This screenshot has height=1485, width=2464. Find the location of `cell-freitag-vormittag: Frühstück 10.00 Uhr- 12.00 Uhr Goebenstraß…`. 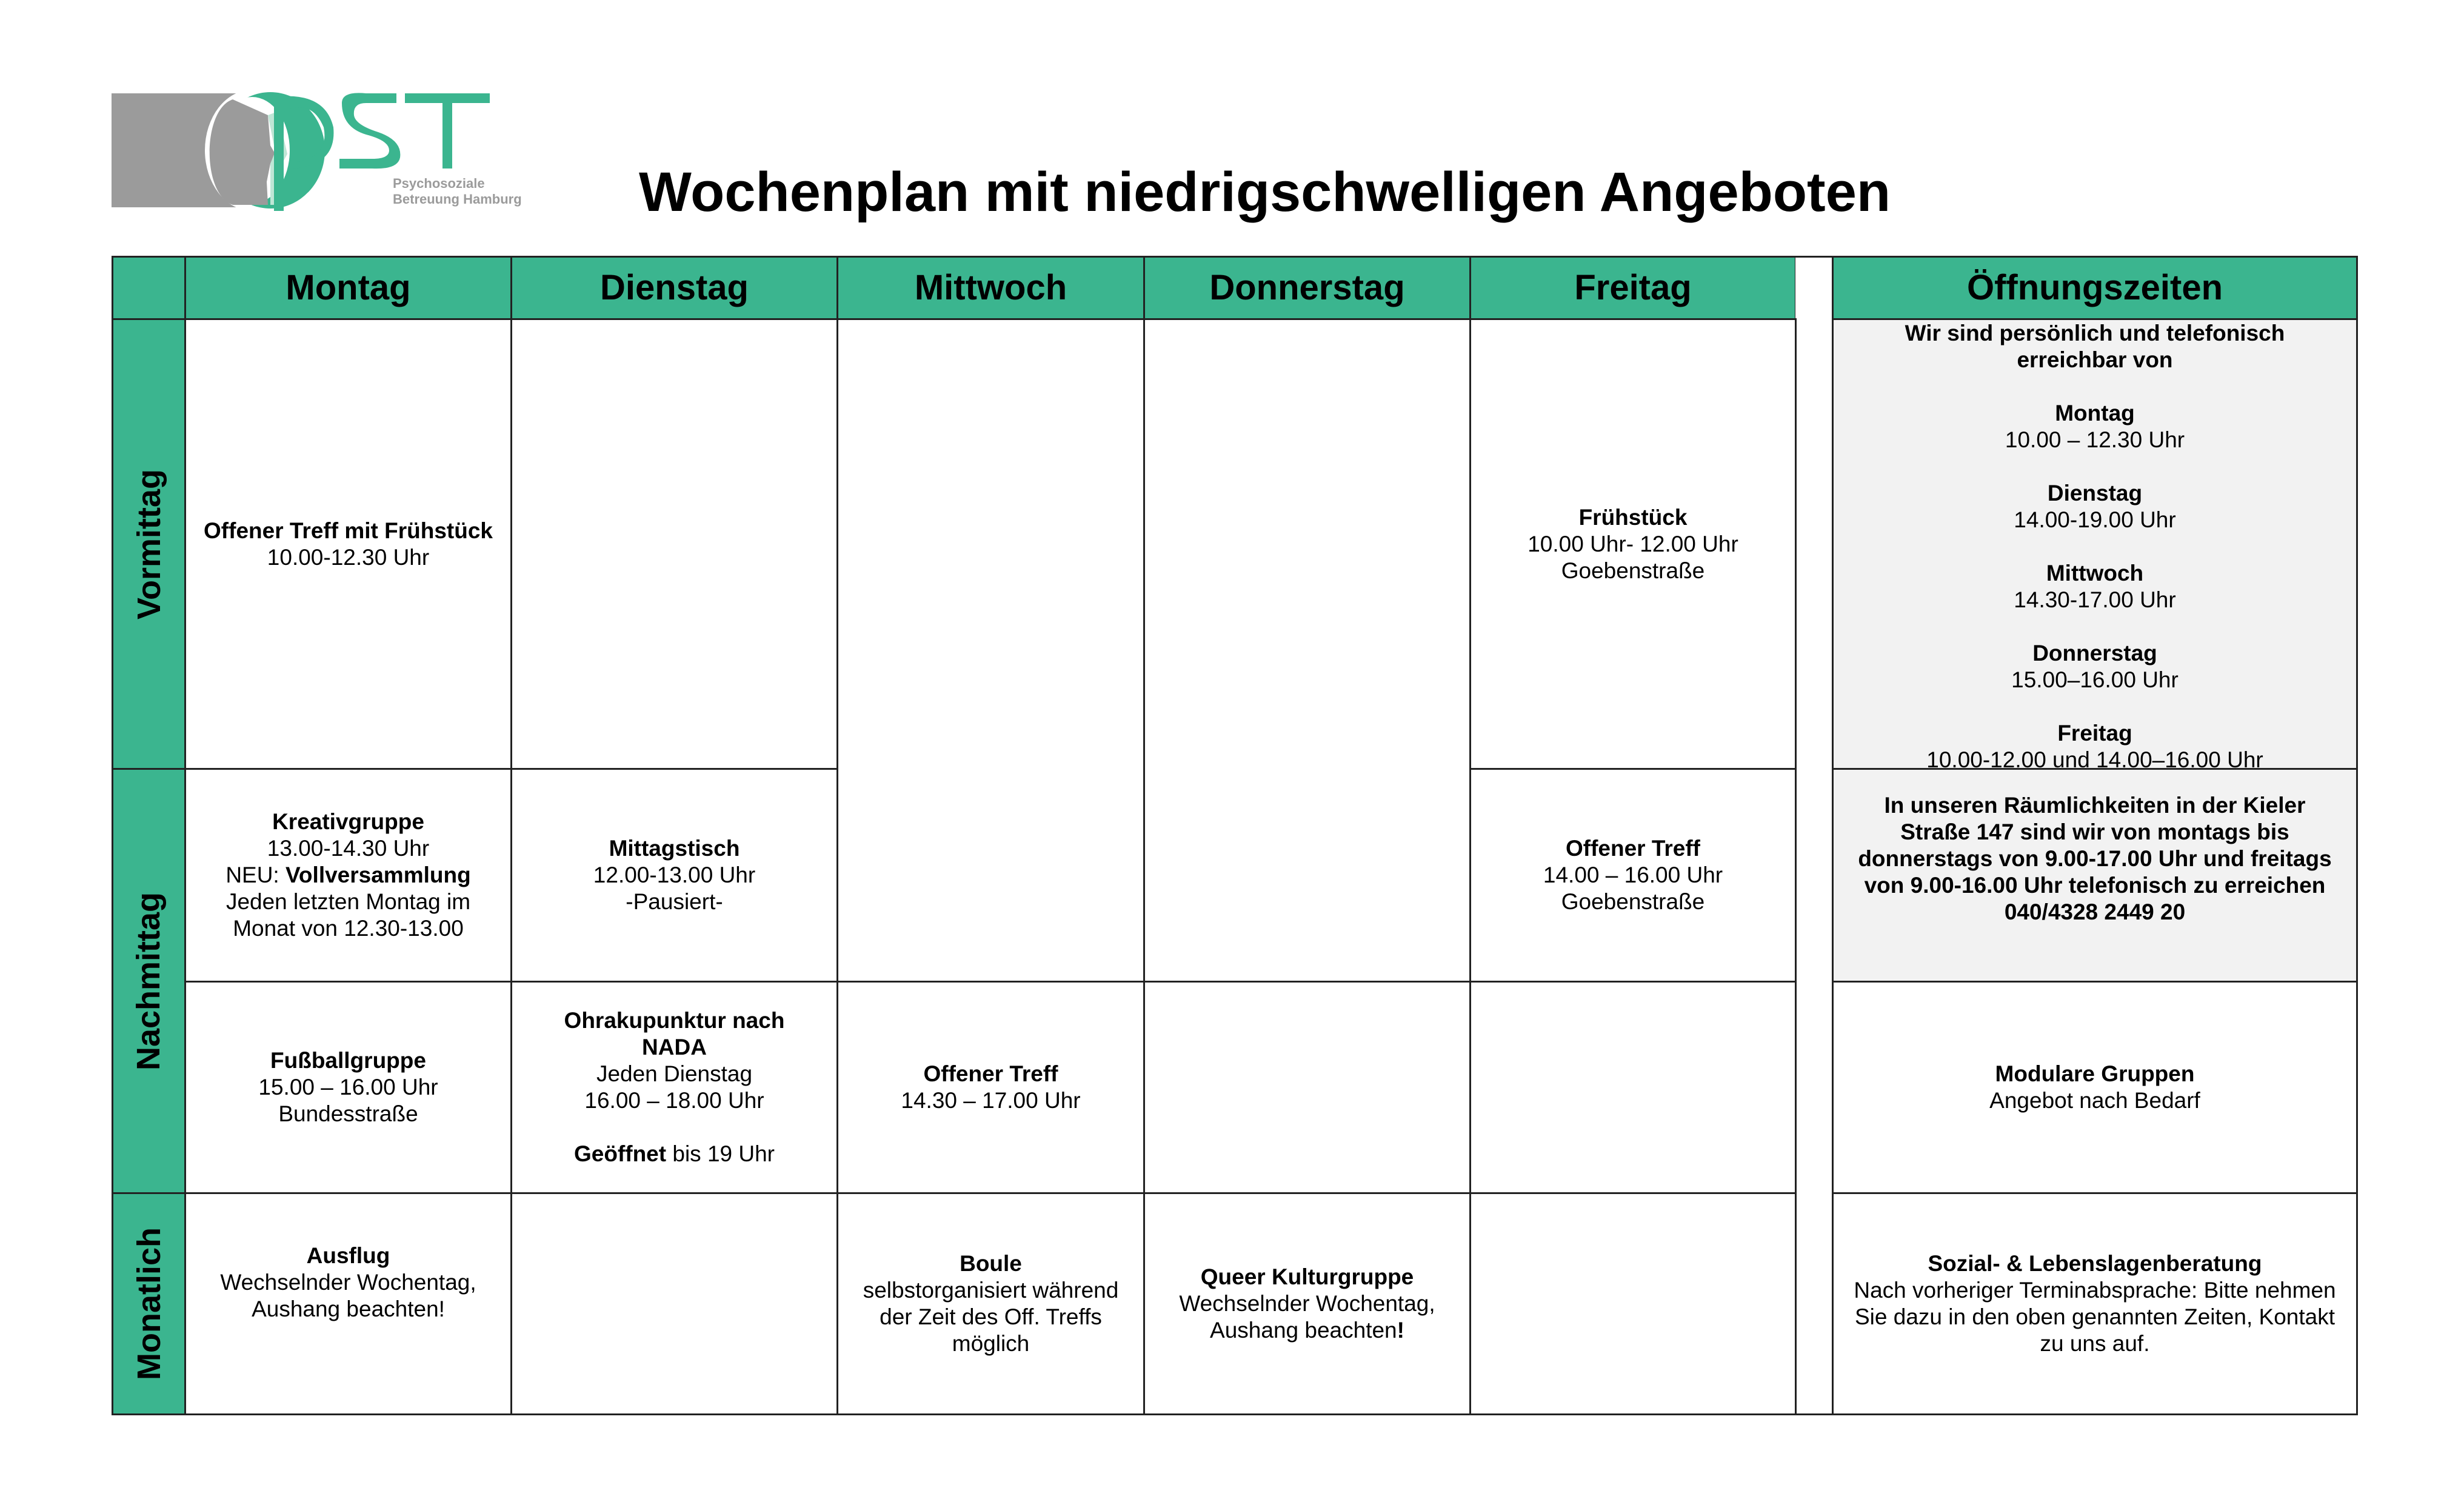

cell-freitag-vormittag: Frühstück 10.00 Uhr- 12.00 Uhr Goebenstraß… is located at coordinates (1633, 544).